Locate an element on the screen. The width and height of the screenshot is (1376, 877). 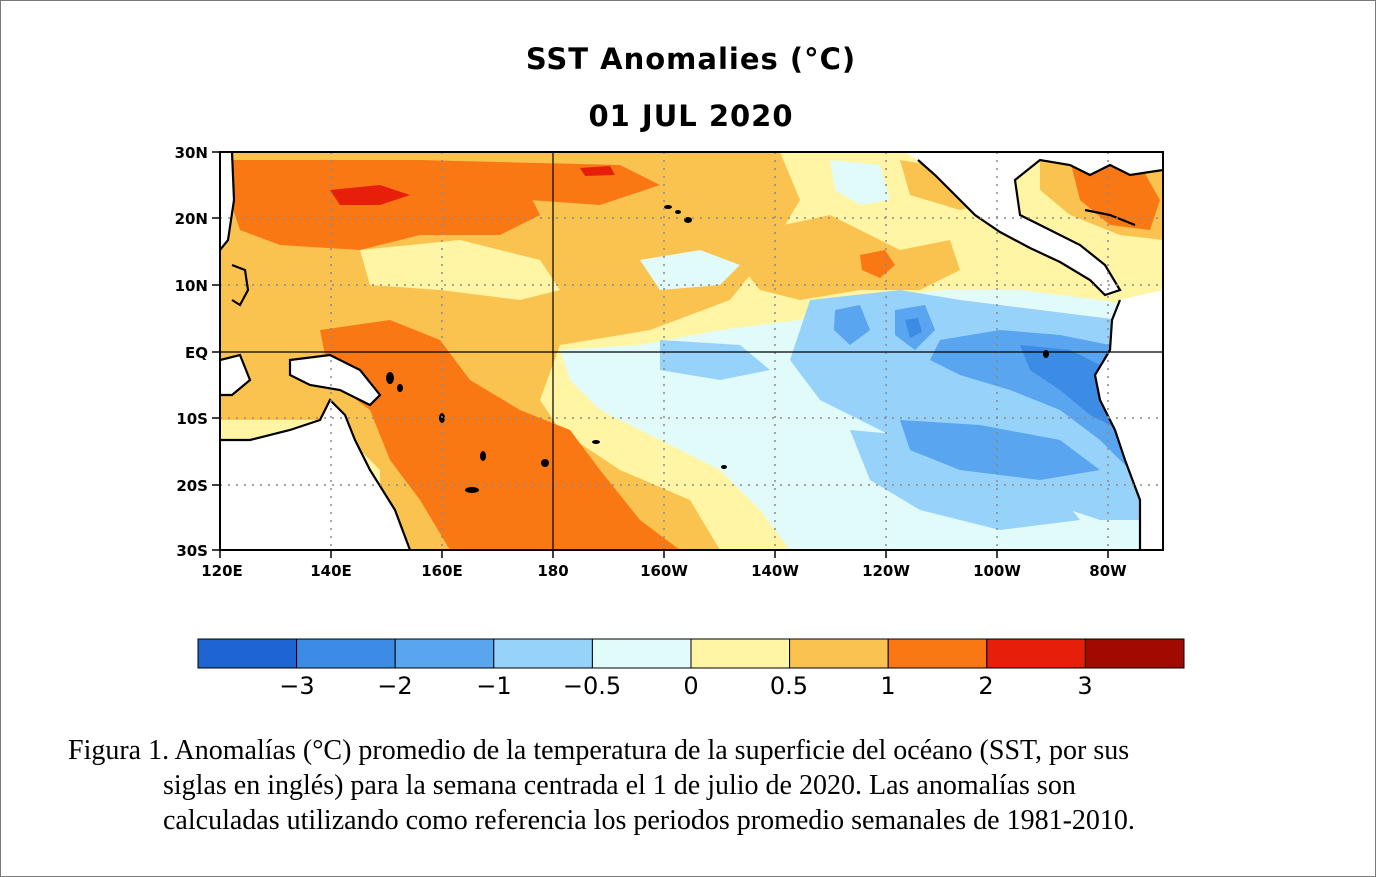
land-asia-sw is located at coordinates (227, 201).